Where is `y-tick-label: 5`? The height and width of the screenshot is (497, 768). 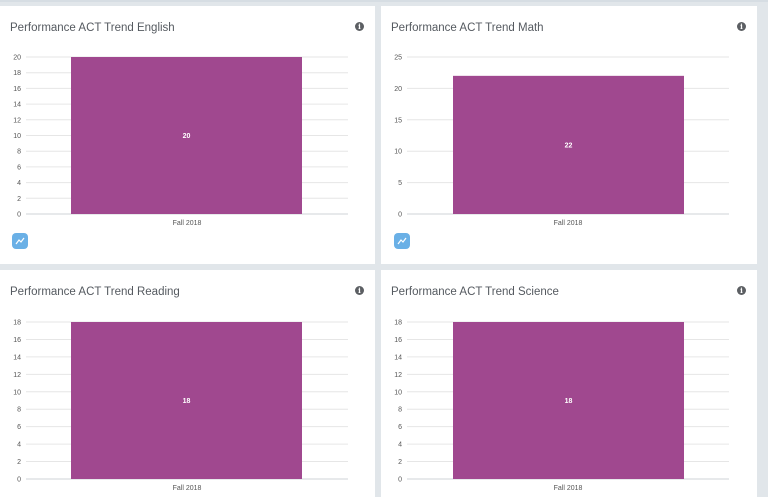
y-tick-label: 5 is located at coordinates (400, 183).